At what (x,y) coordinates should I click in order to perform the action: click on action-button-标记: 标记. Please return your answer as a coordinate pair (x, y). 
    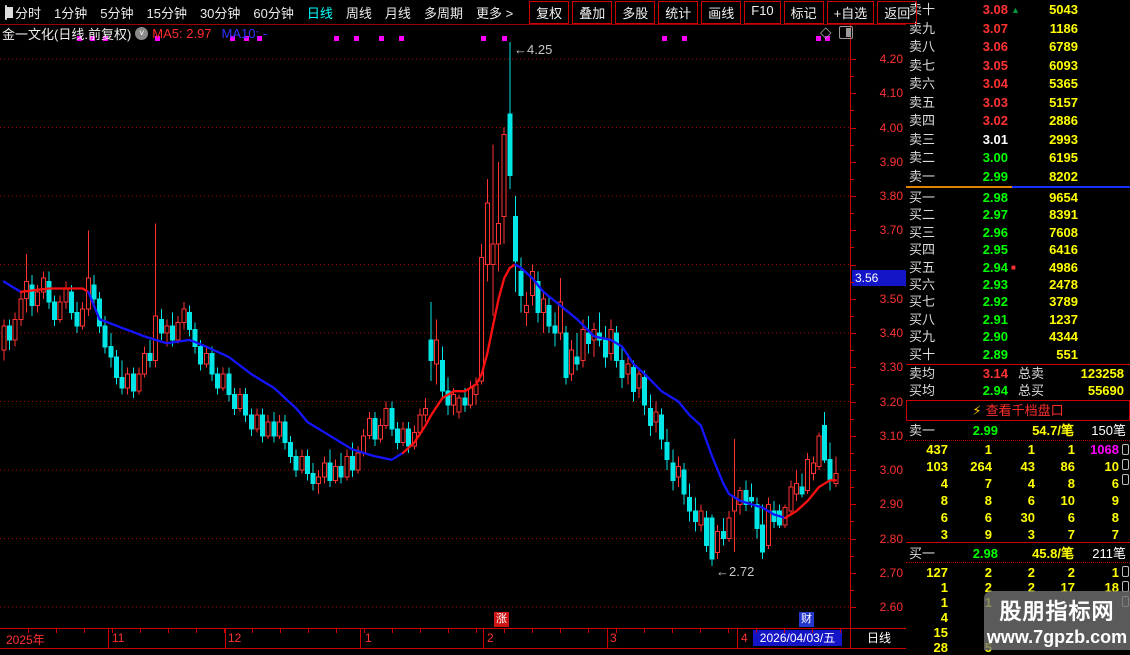
    Looking at the image, I should click on (803, 12).